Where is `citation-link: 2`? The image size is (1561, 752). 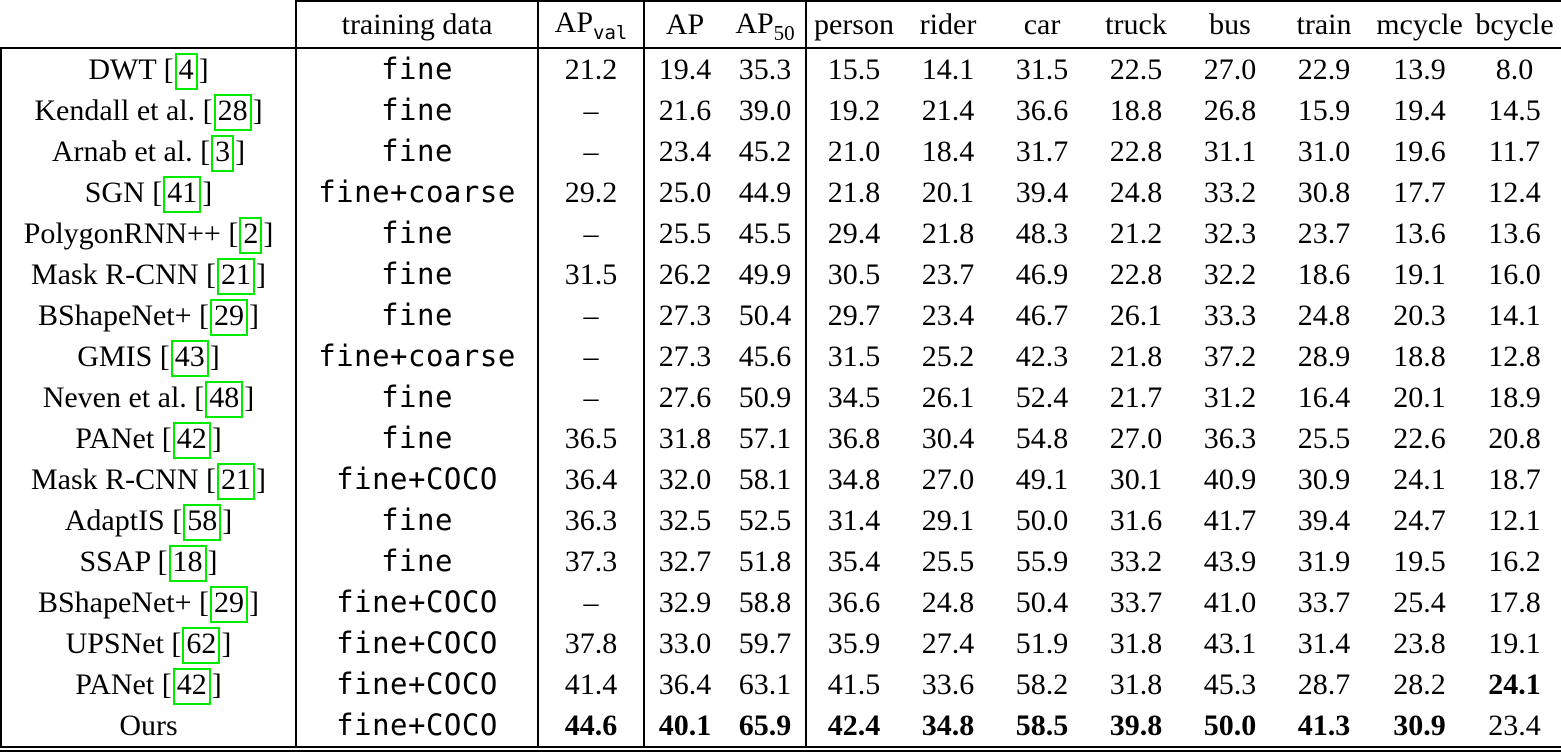 citation-link: 2 is located at coordinates (251, 235).